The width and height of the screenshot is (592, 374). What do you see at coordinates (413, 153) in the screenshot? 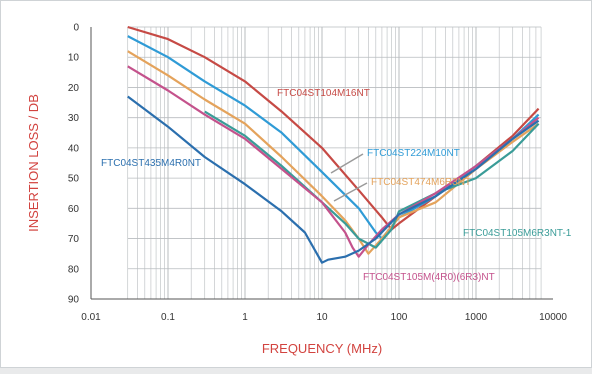
I see `series-label: FTC04ST224M10NT` at bounding box center [413, 153].